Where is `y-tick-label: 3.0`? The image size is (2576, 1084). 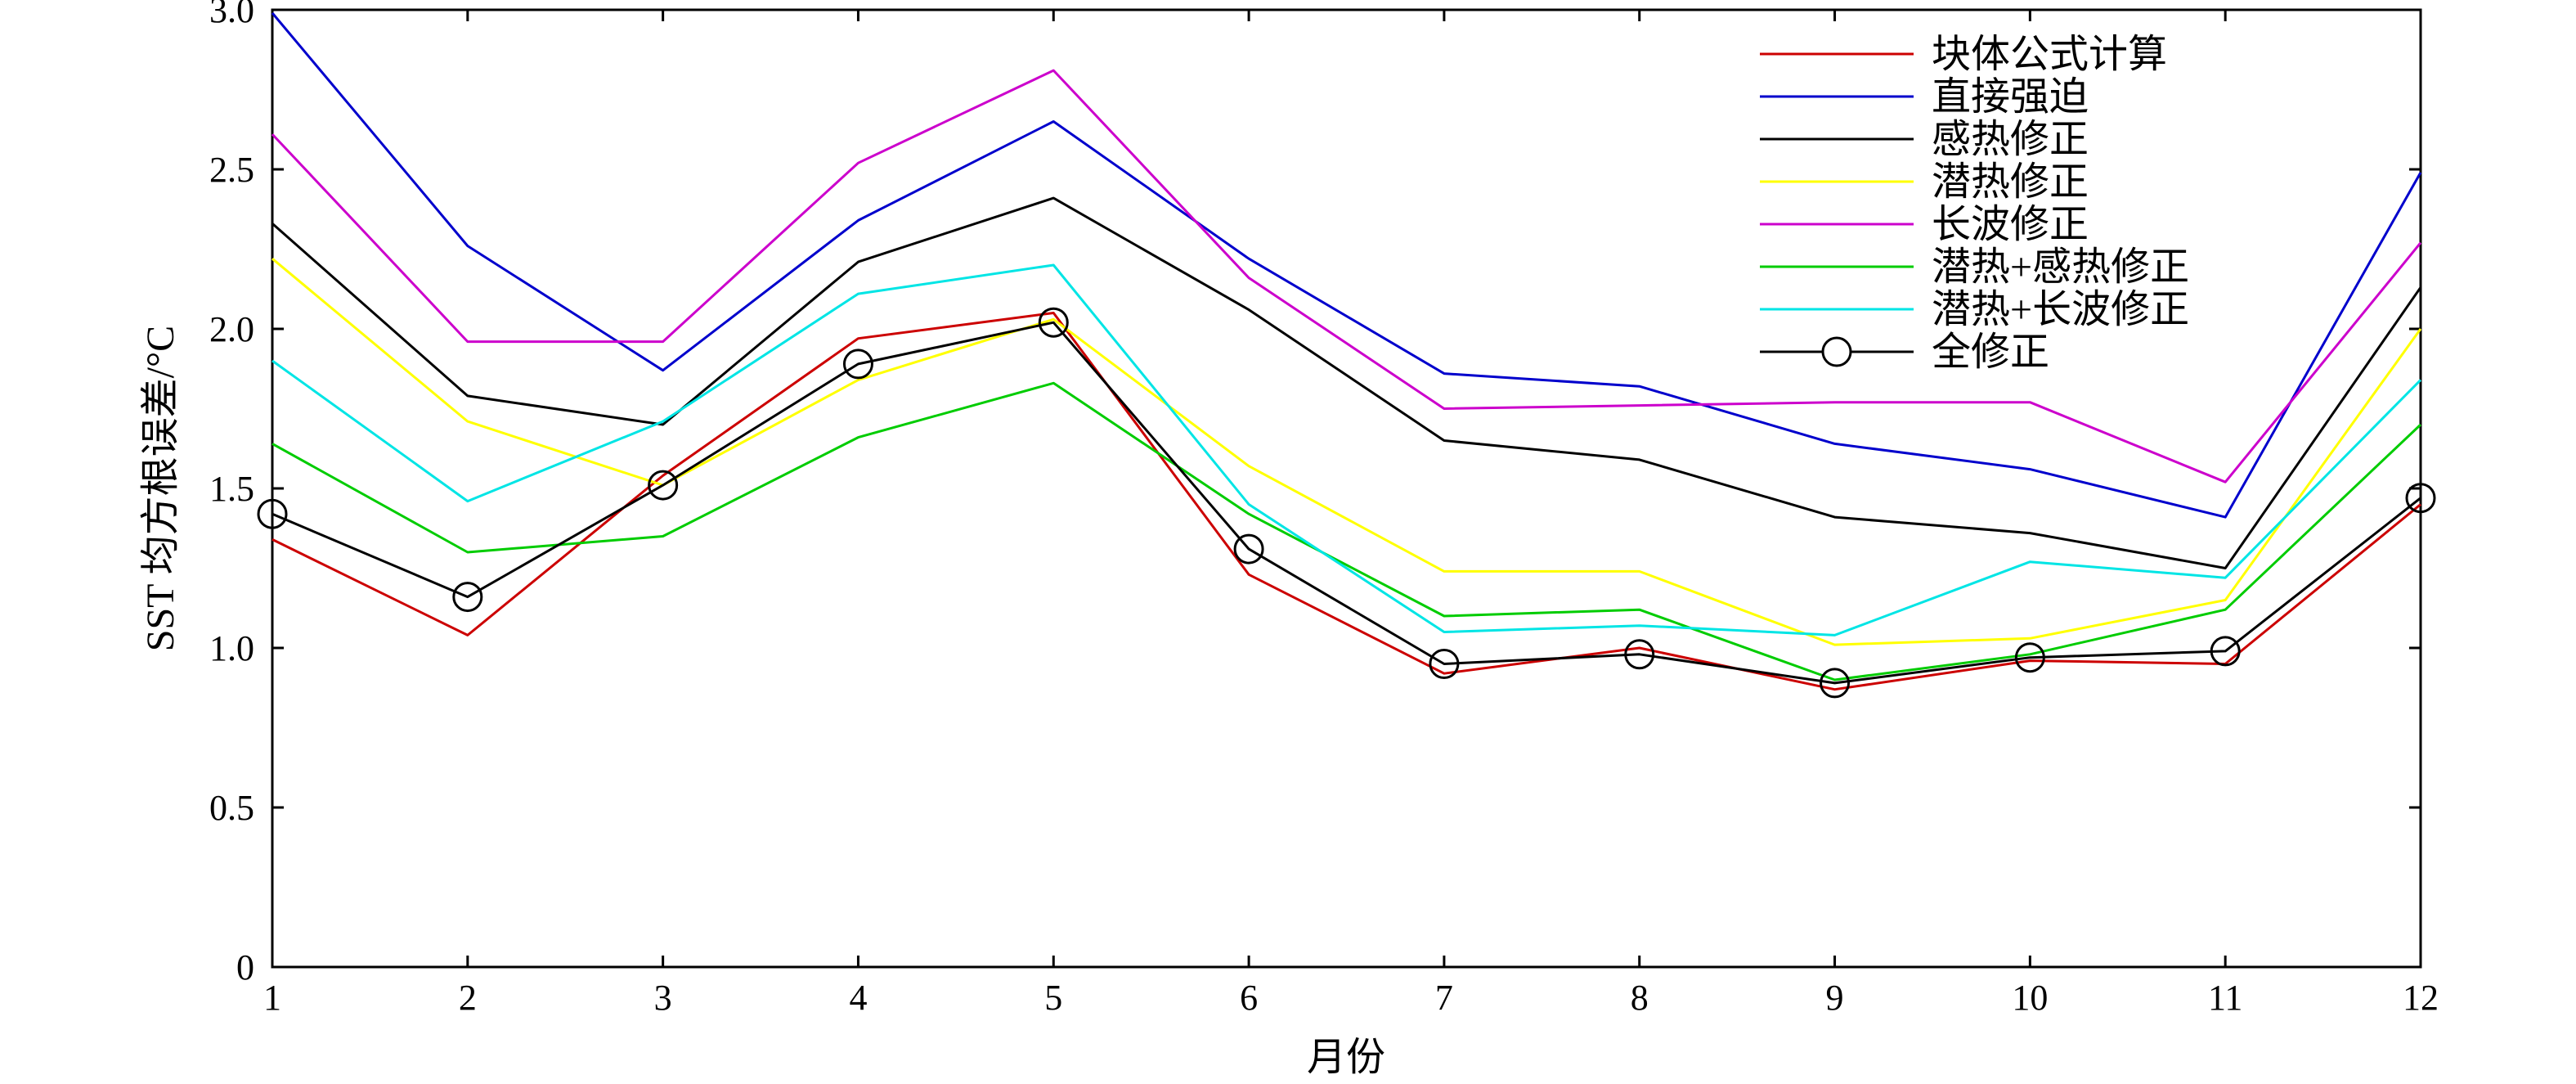
y-tick-label: 3.0 is located at coordinates (231, 15).